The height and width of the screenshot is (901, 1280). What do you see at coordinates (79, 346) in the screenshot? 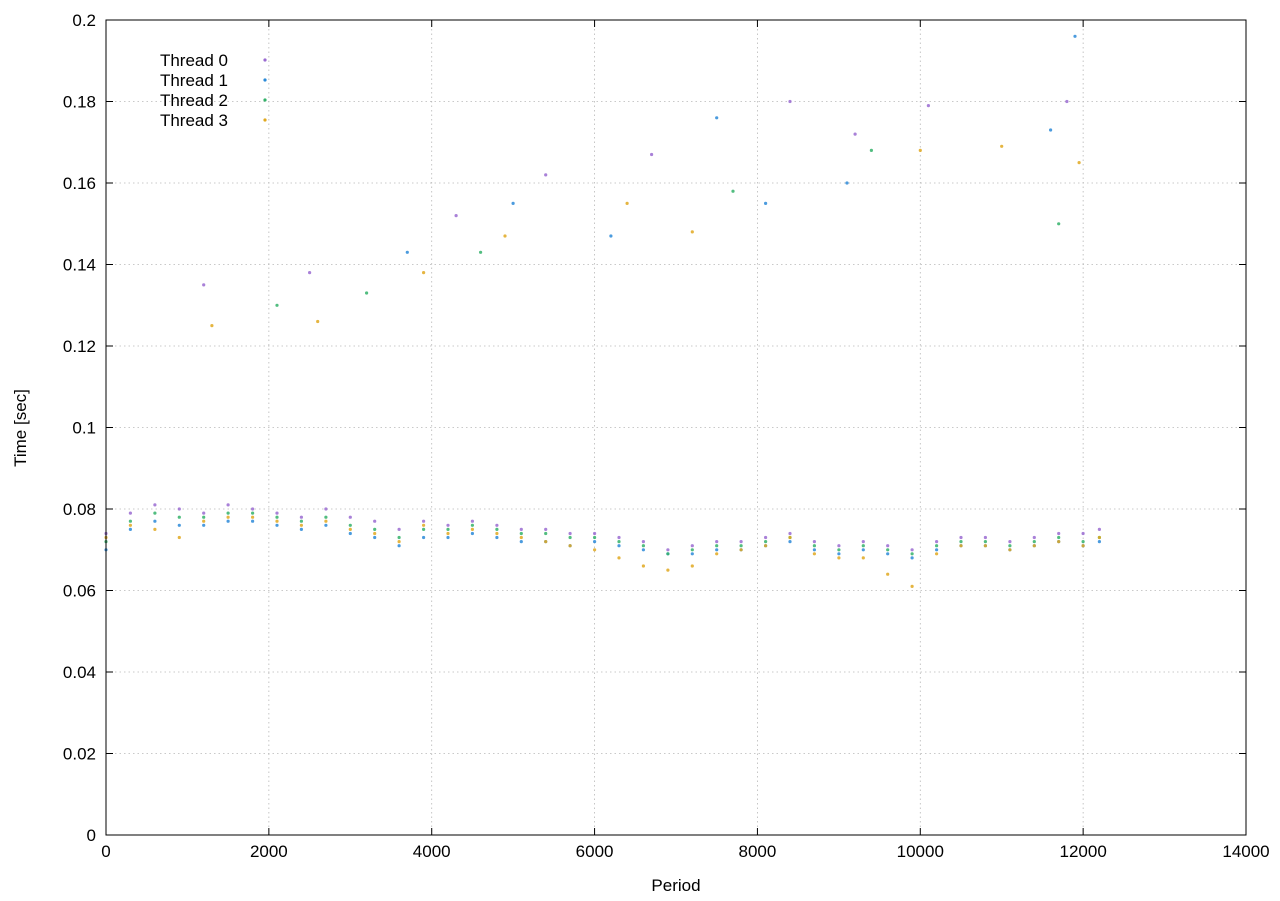
I see `y-tick-label: 0.12` at bounding box center [79, 346].